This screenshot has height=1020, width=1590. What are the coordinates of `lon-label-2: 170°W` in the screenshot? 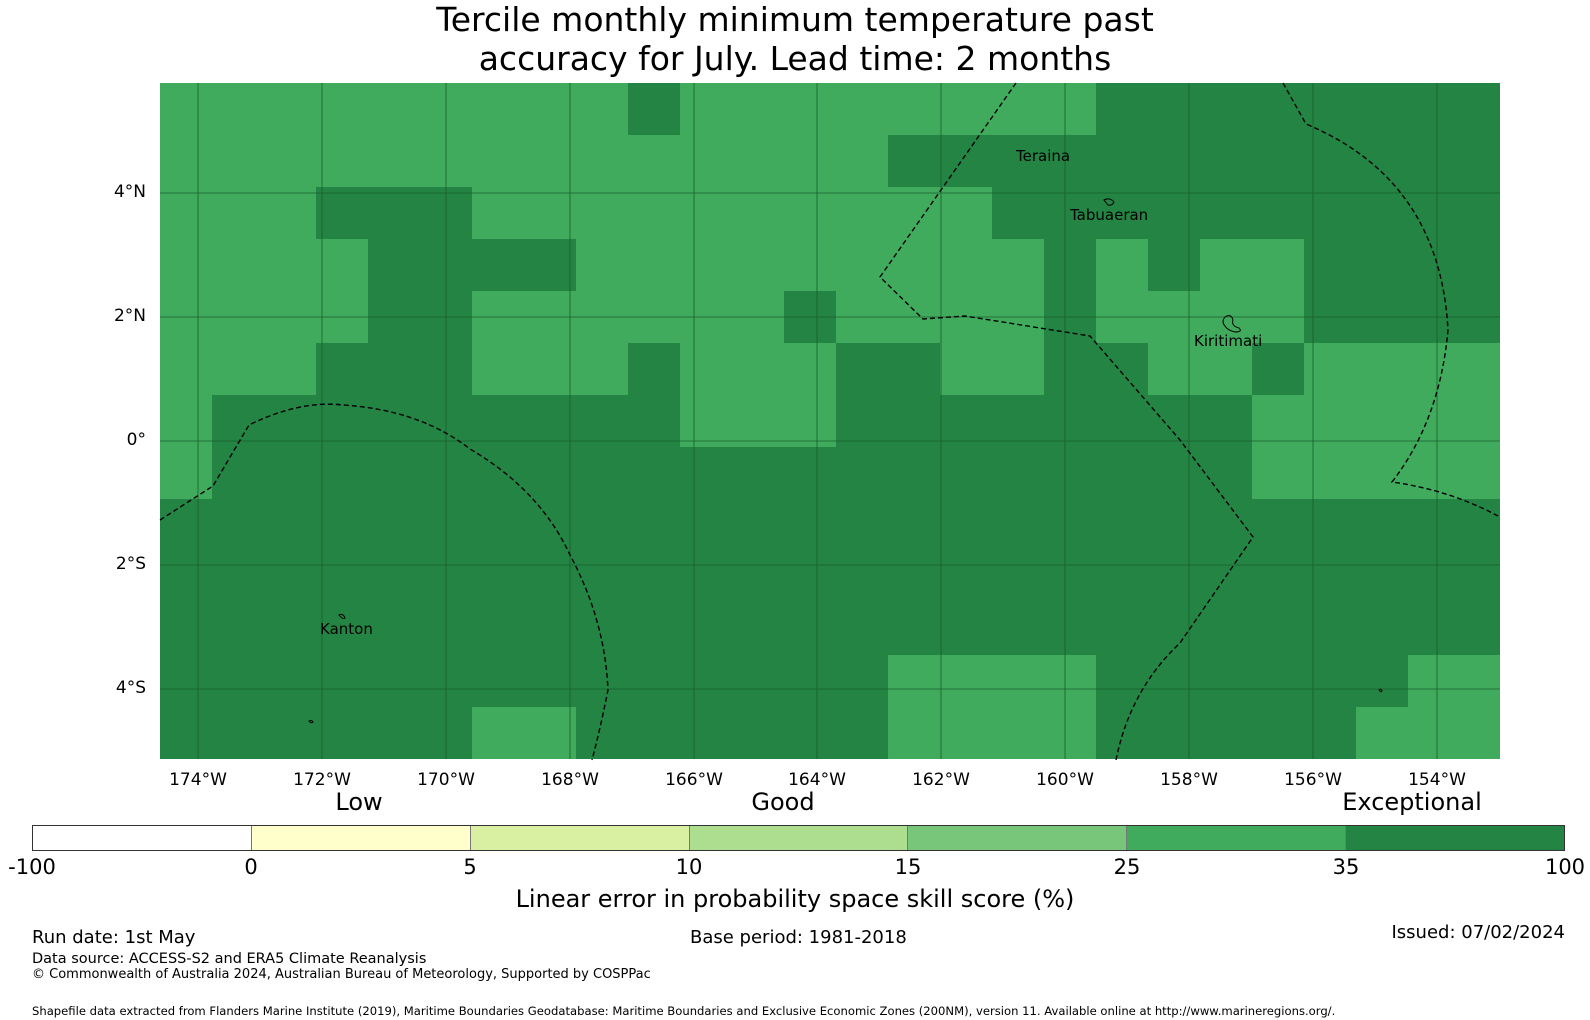 It's located at (446, 780).